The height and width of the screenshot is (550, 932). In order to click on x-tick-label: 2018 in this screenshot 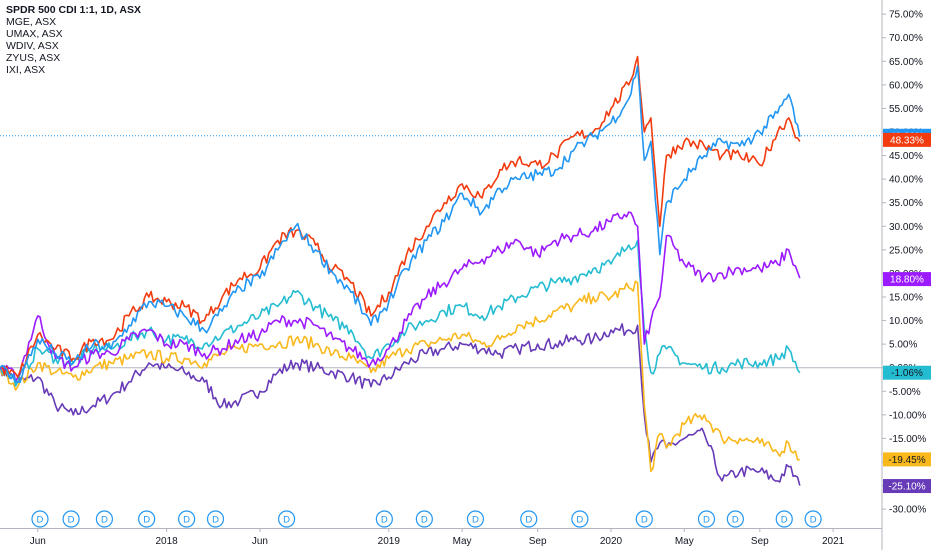, I will do `click(166, 541)`.